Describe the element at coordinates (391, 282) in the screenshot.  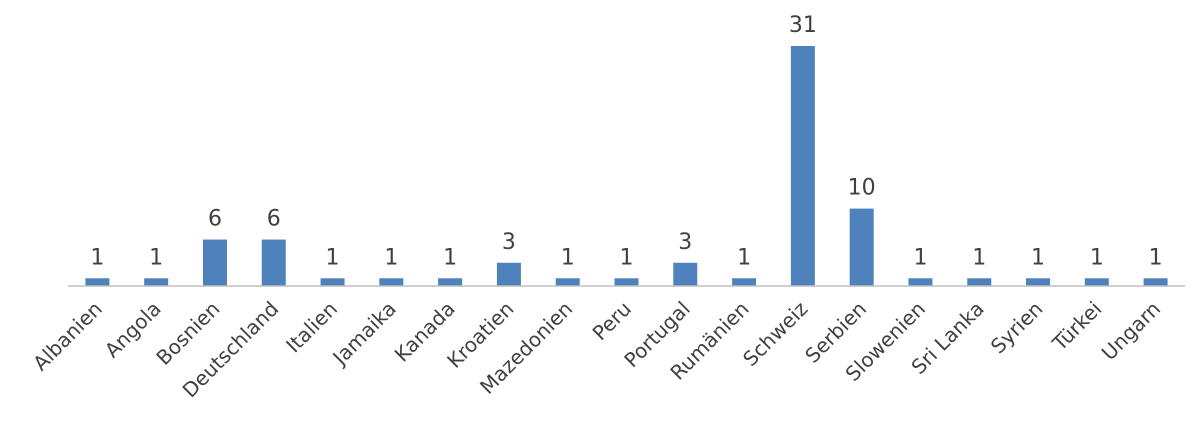
I see `bar-jamaika` at that location.